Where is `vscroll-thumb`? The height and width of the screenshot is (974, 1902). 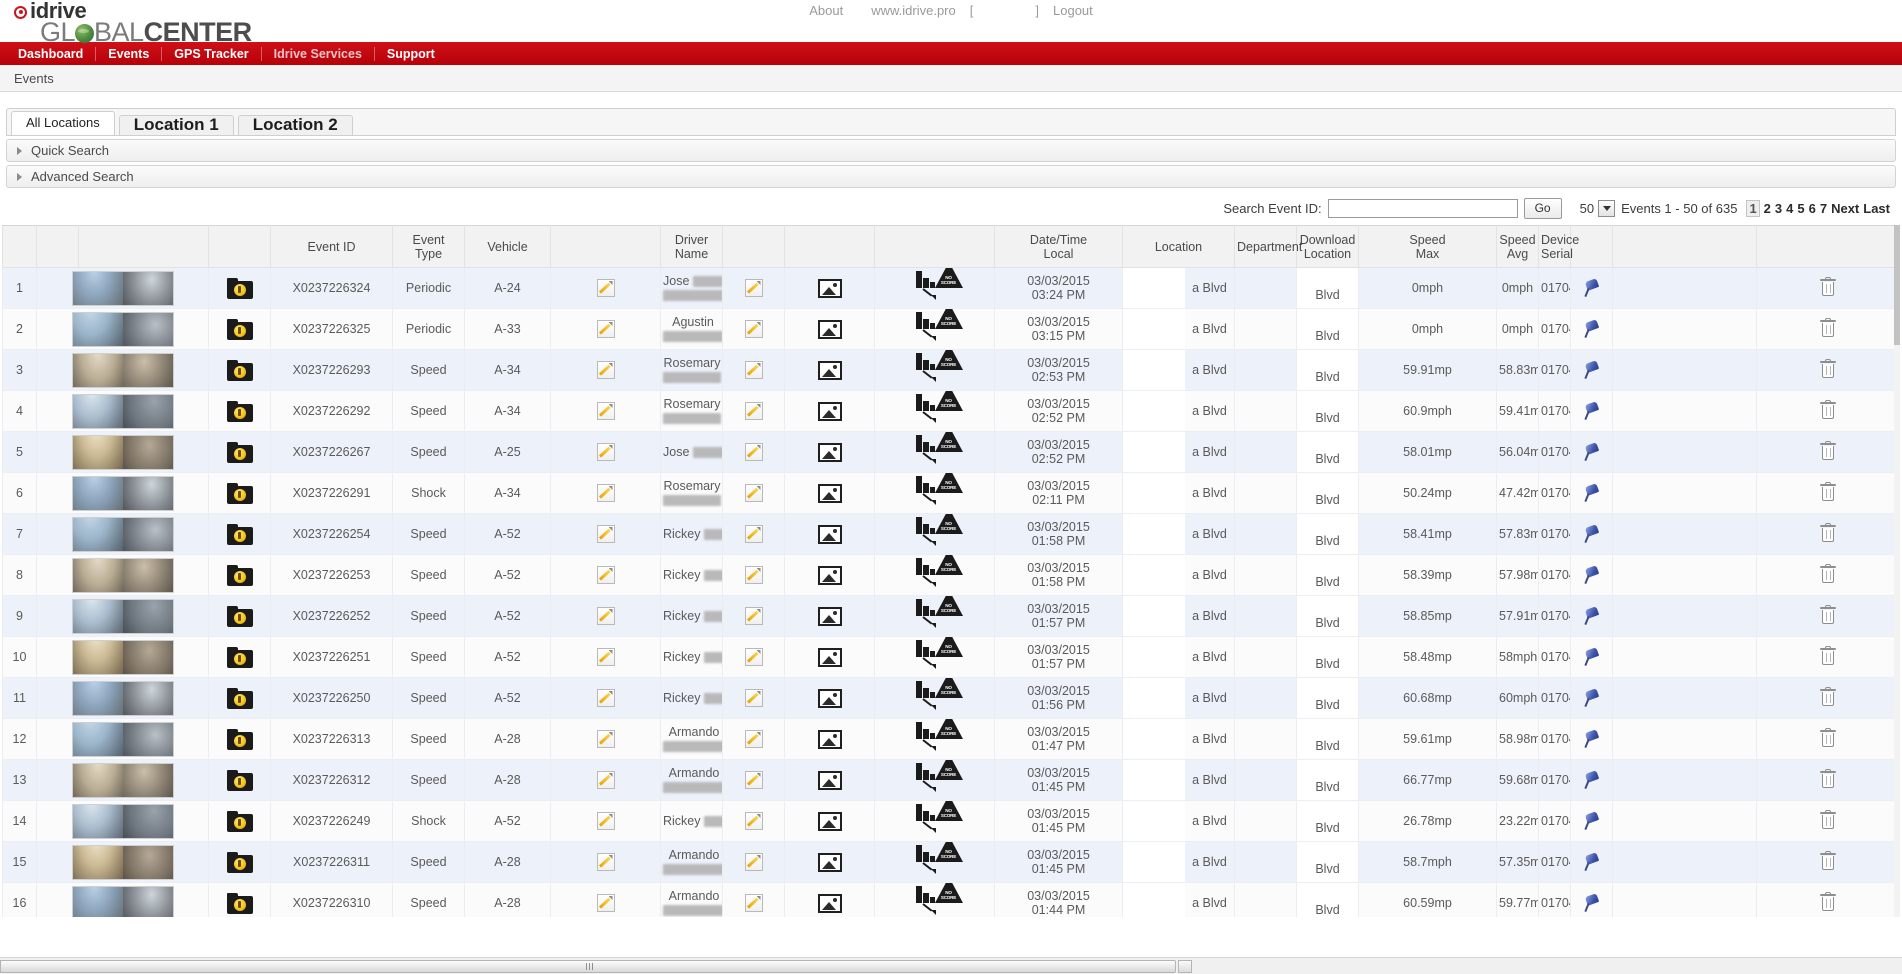 vscroll-thumb is located at coordinates (1897, 285).